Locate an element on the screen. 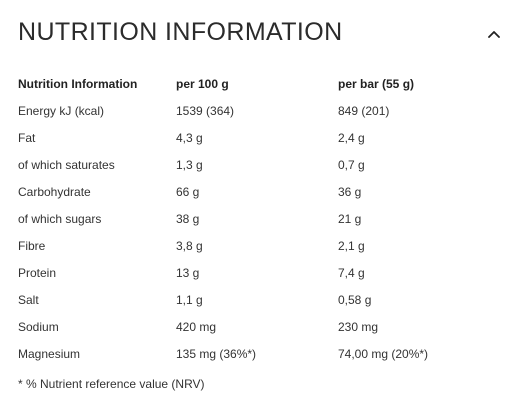 This screenshot has height=408, width=513. value-per-bar: 74,00 mg (20%*) is located at coordinates (383, 353).